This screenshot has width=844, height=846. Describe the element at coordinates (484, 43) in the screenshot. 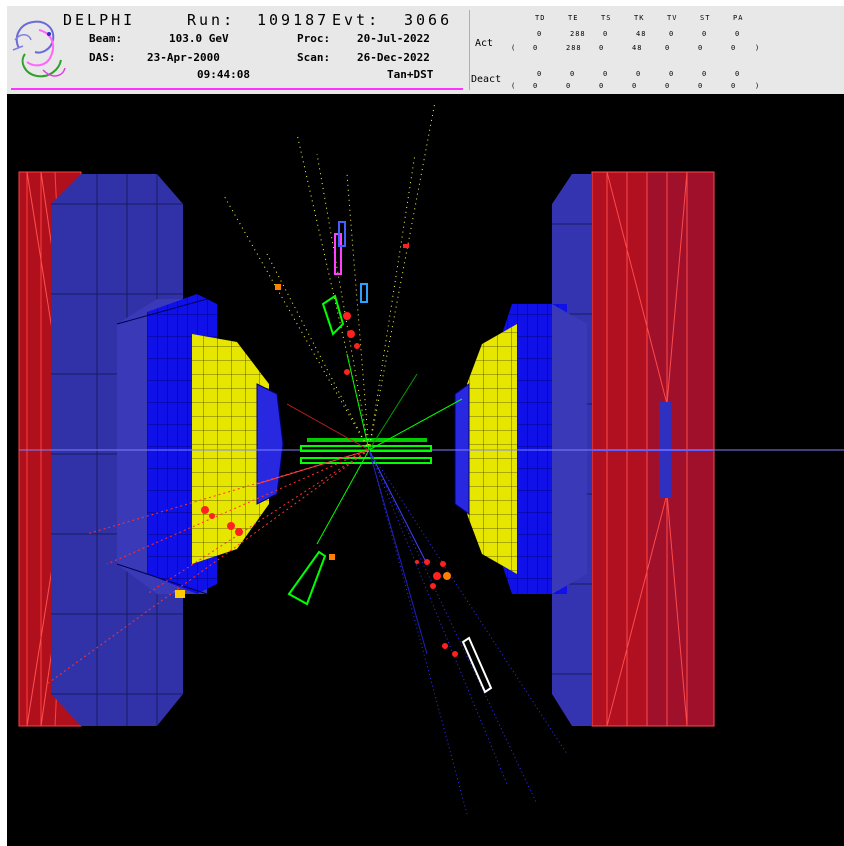

I see `act-label: Act` at that location.